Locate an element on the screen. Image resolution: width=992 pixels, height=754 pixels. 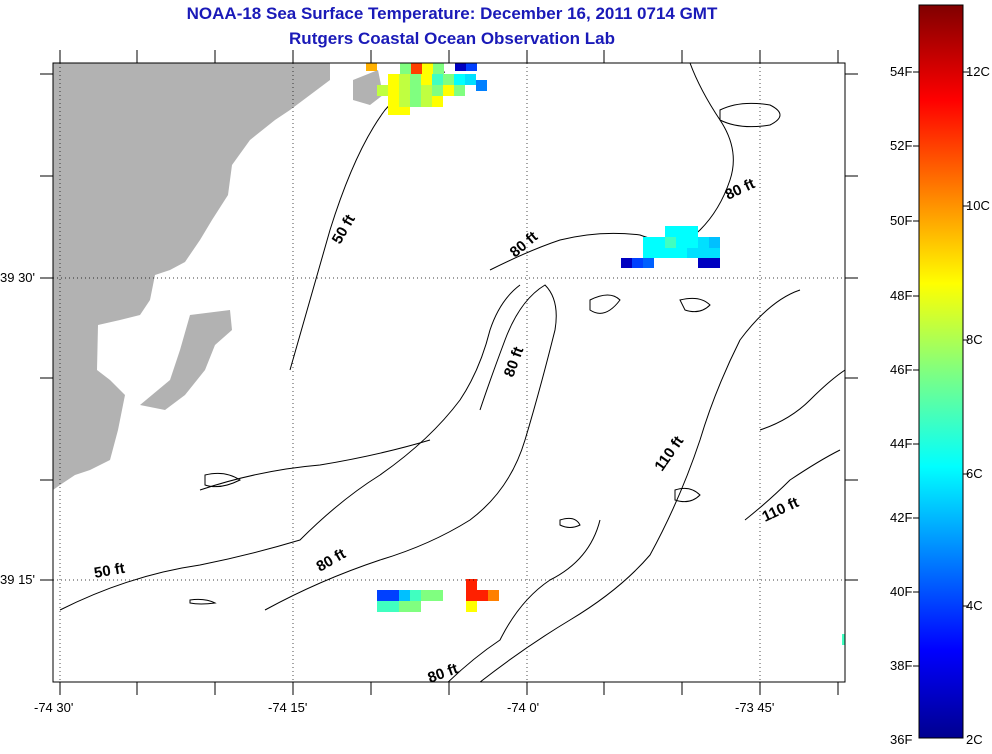
colorbar is located at coordinates (941, 371).